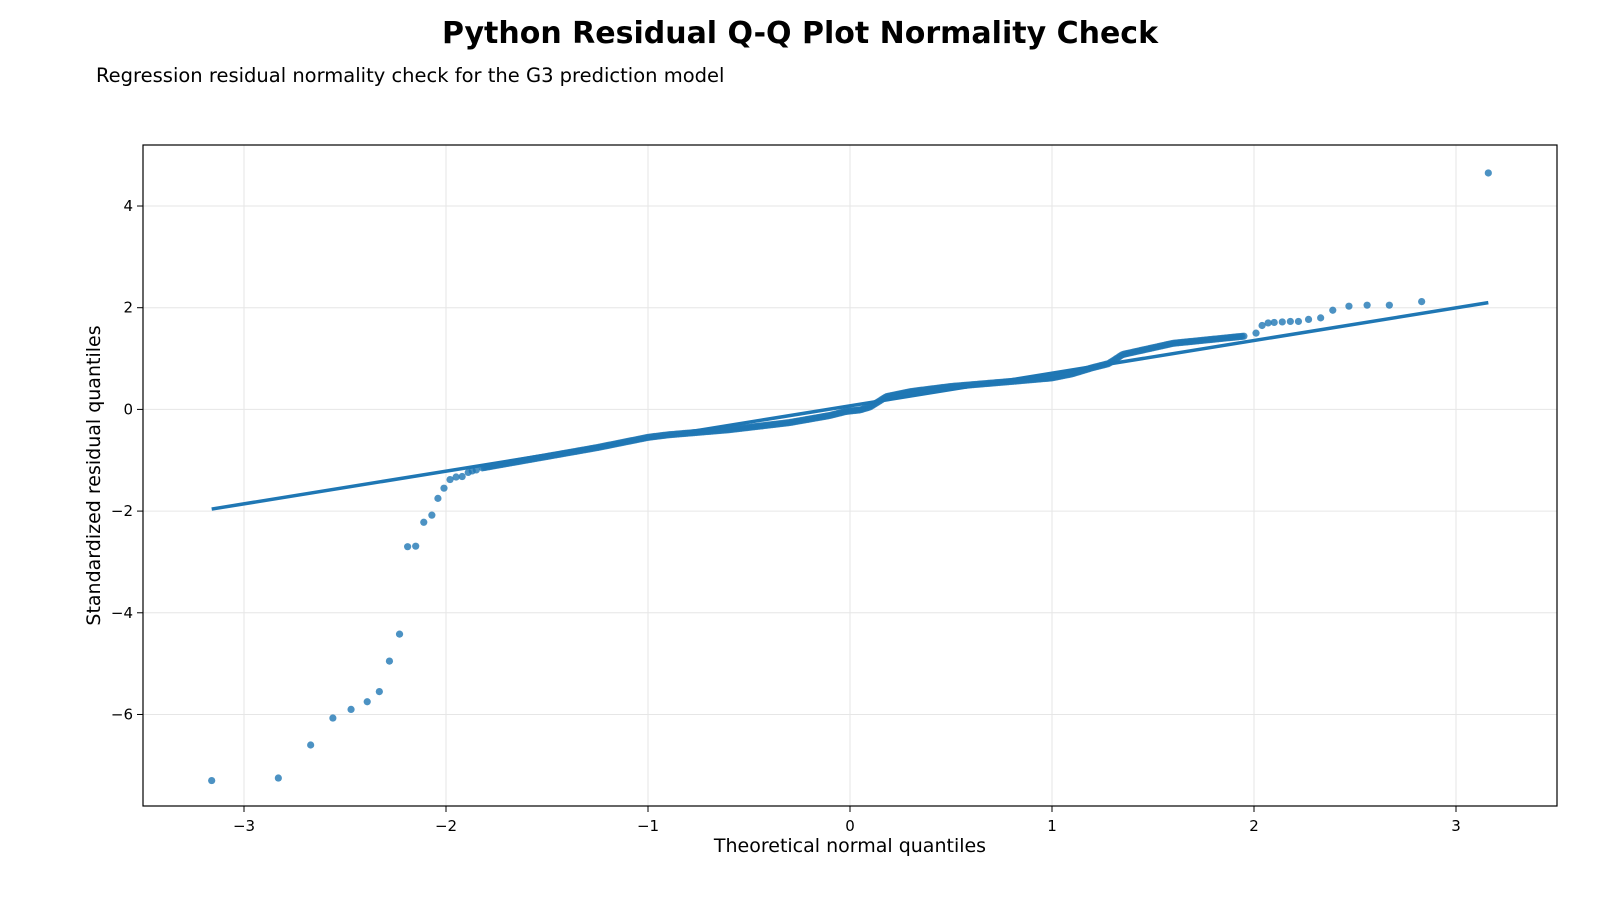  Describe the element at coordinates (244, 826) in the screenshot. I see `x-tick-label: −3` at that location.